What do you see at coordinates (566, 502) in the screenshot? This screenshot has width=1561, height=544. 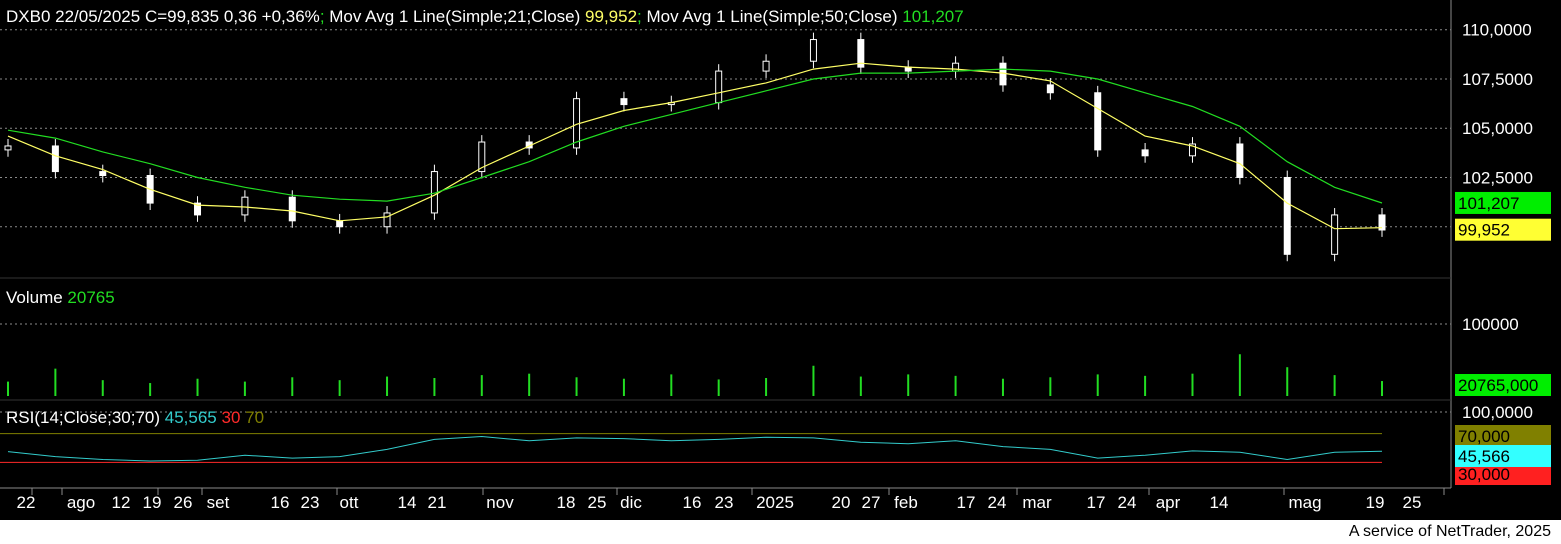 I see `x-axis-label: 18` at bounding box center [566, 502].